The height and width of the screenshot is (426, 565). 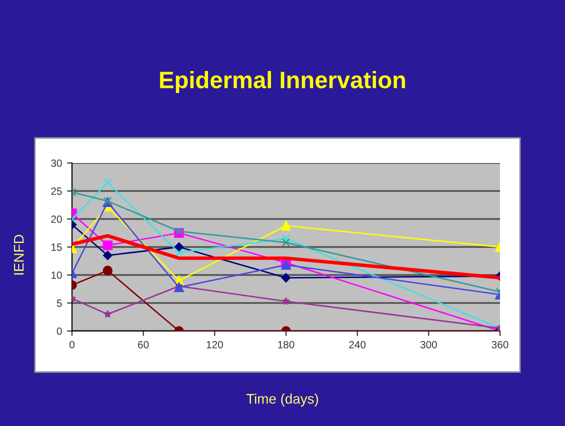 What do you see at coordinates (283, 82) in the screenshot?
I see `chart-title: Epidermal Innervation` at bounding box center [283, 82].